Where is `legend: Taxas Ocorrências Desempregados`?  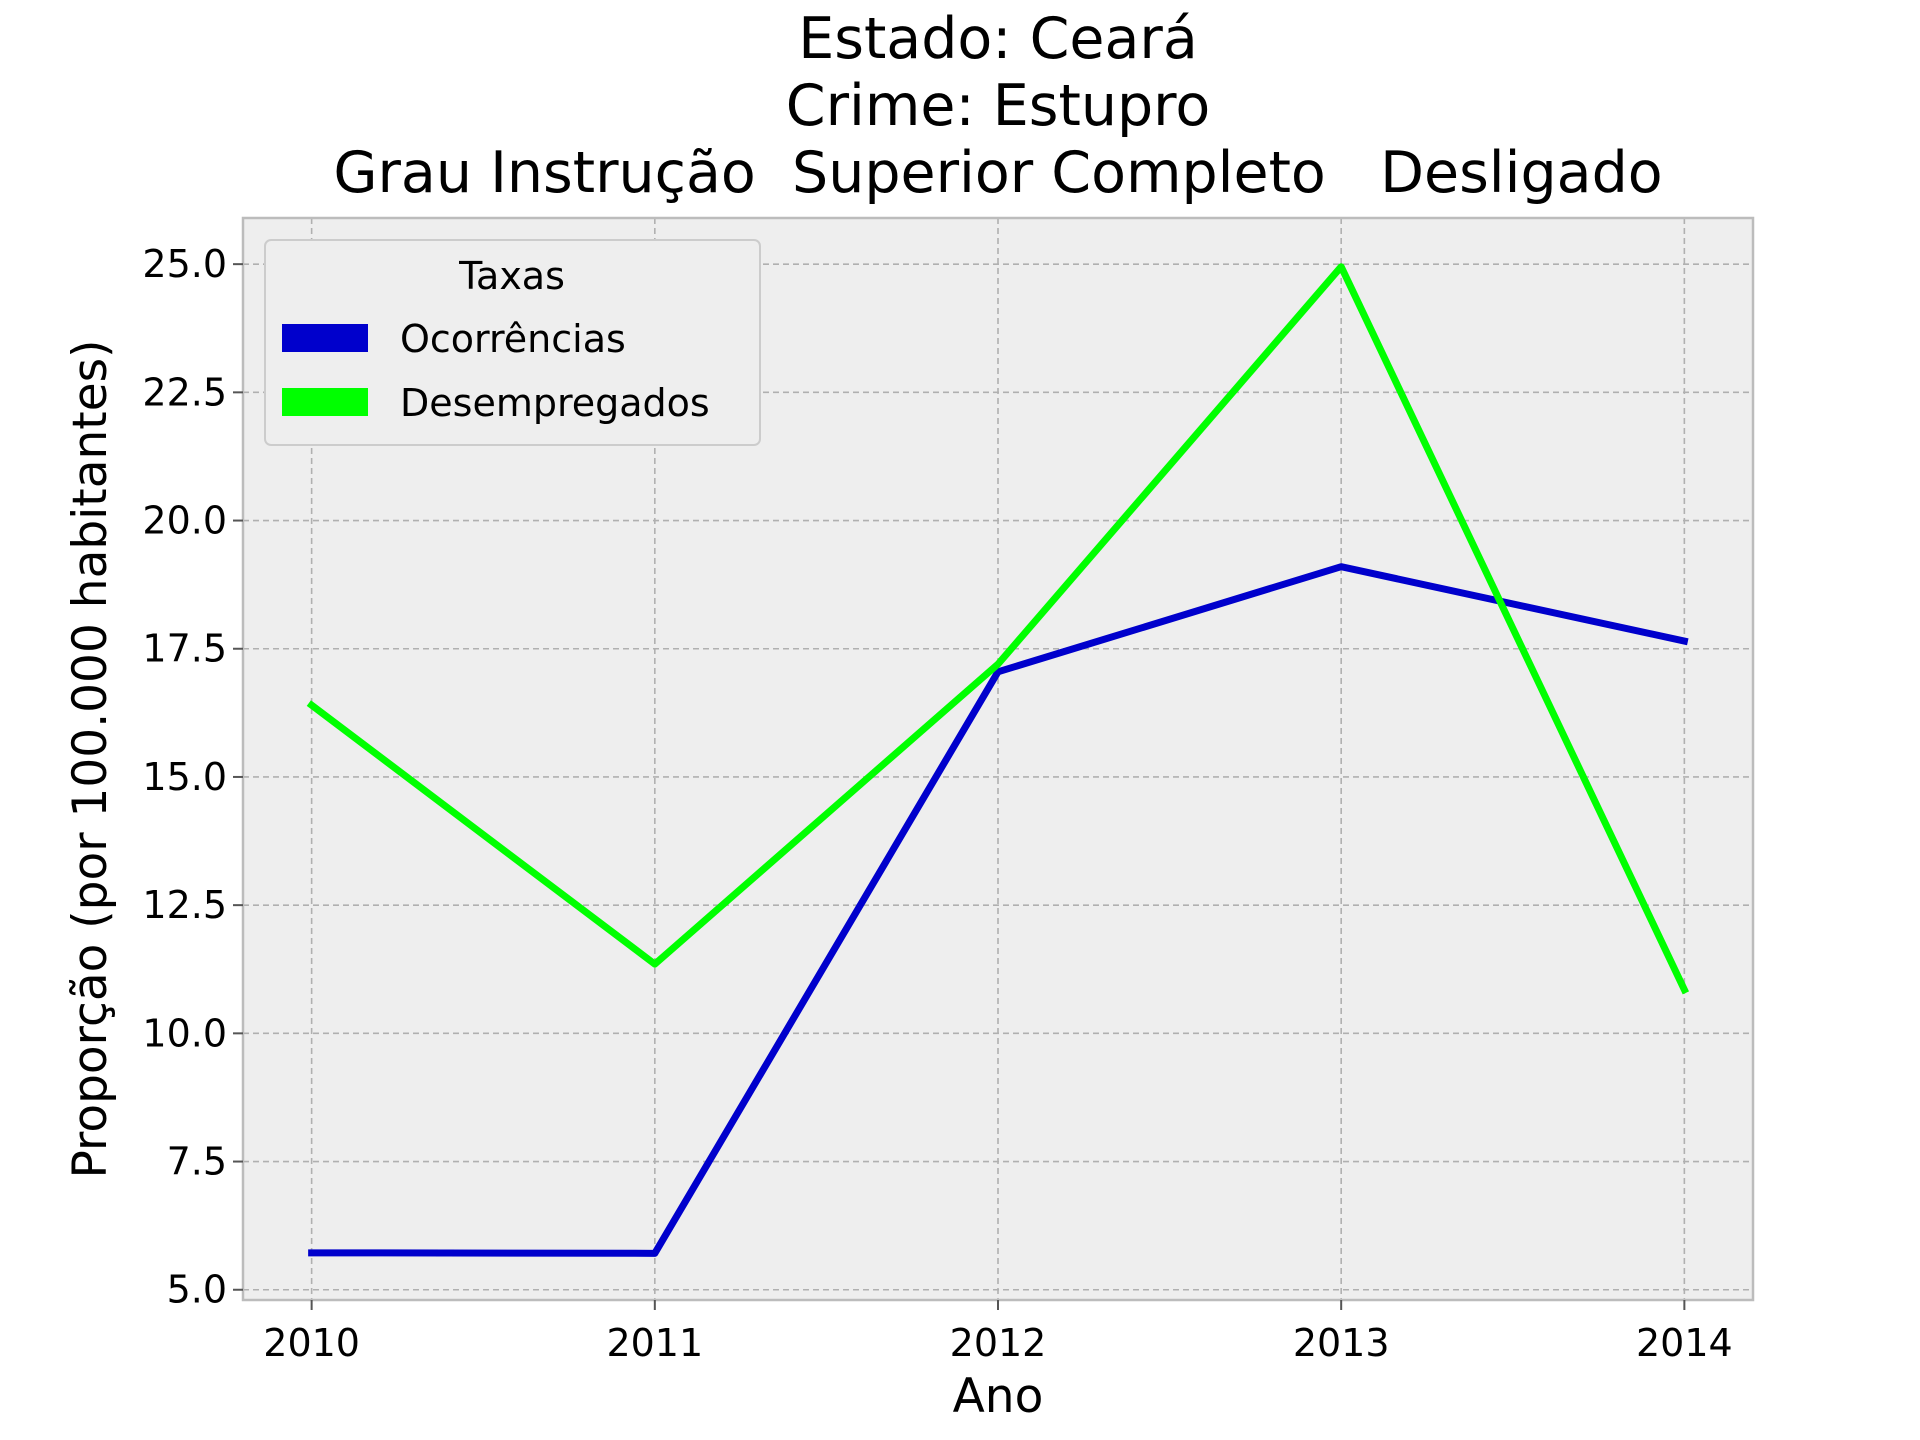
legend: Taxas Ocorrências Desempregados is located at coordinates (512, 342).